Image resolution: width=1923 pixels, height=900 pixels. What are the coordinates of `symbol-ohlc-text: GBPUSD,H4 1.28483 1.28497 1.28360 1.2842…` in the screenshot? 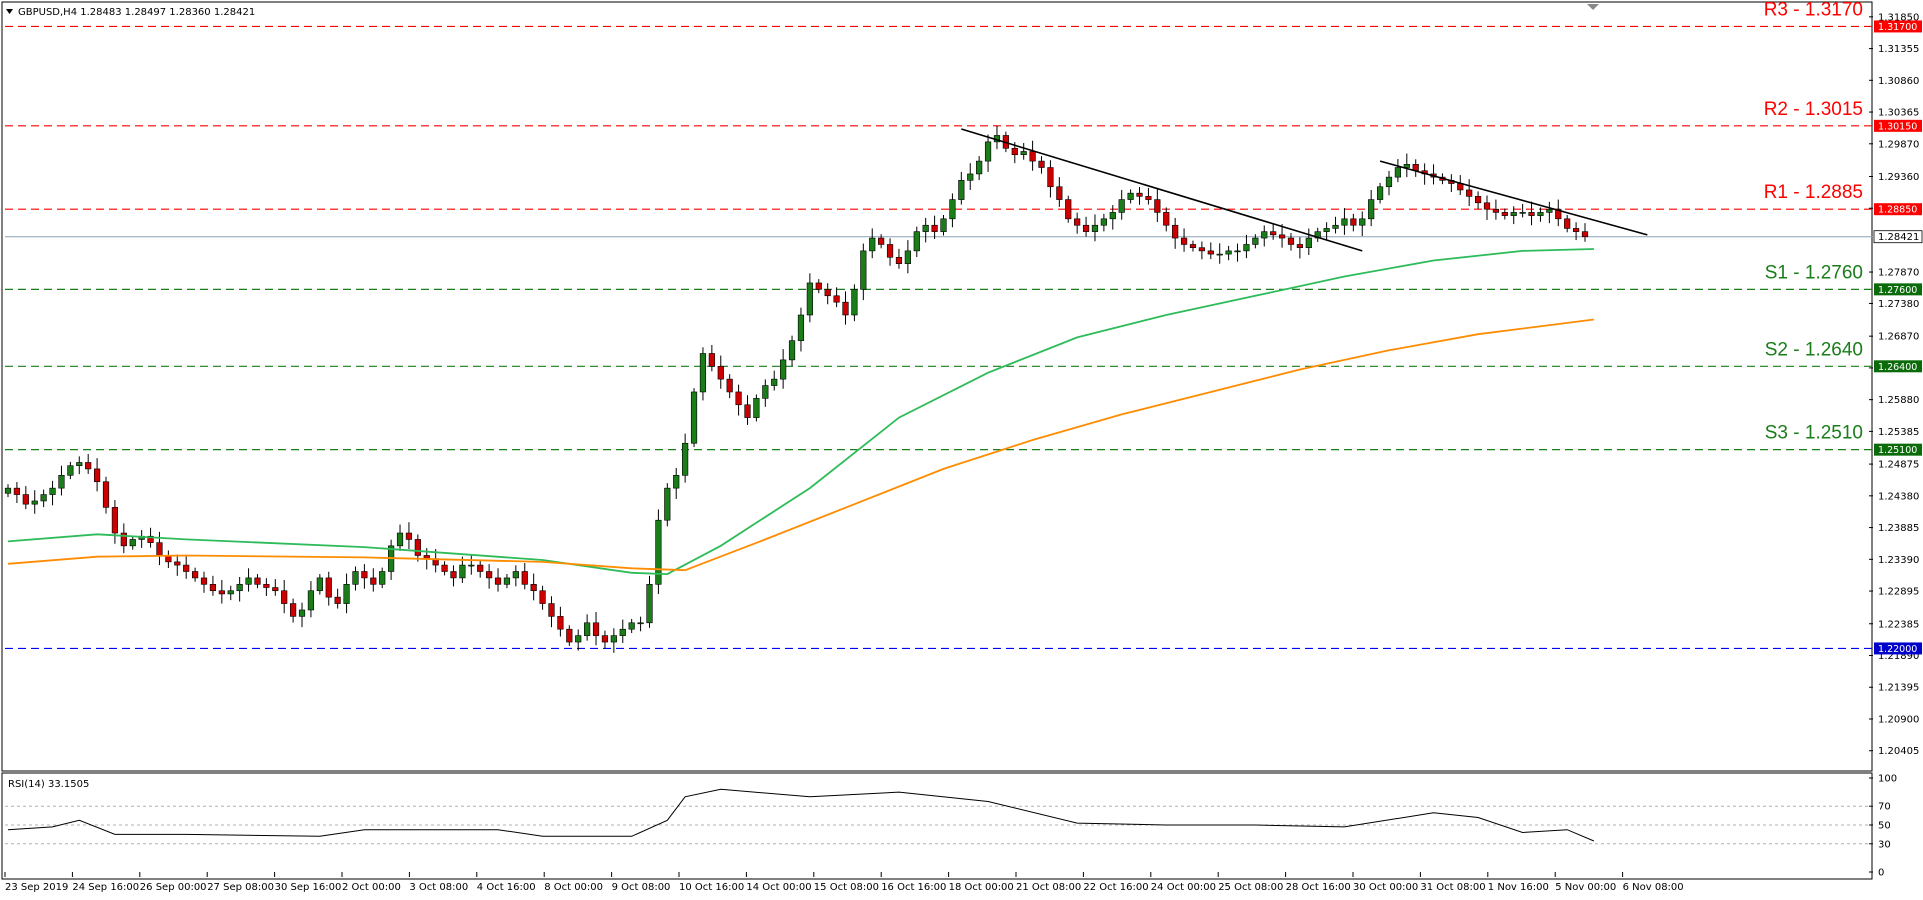 It's located at (136, 12).